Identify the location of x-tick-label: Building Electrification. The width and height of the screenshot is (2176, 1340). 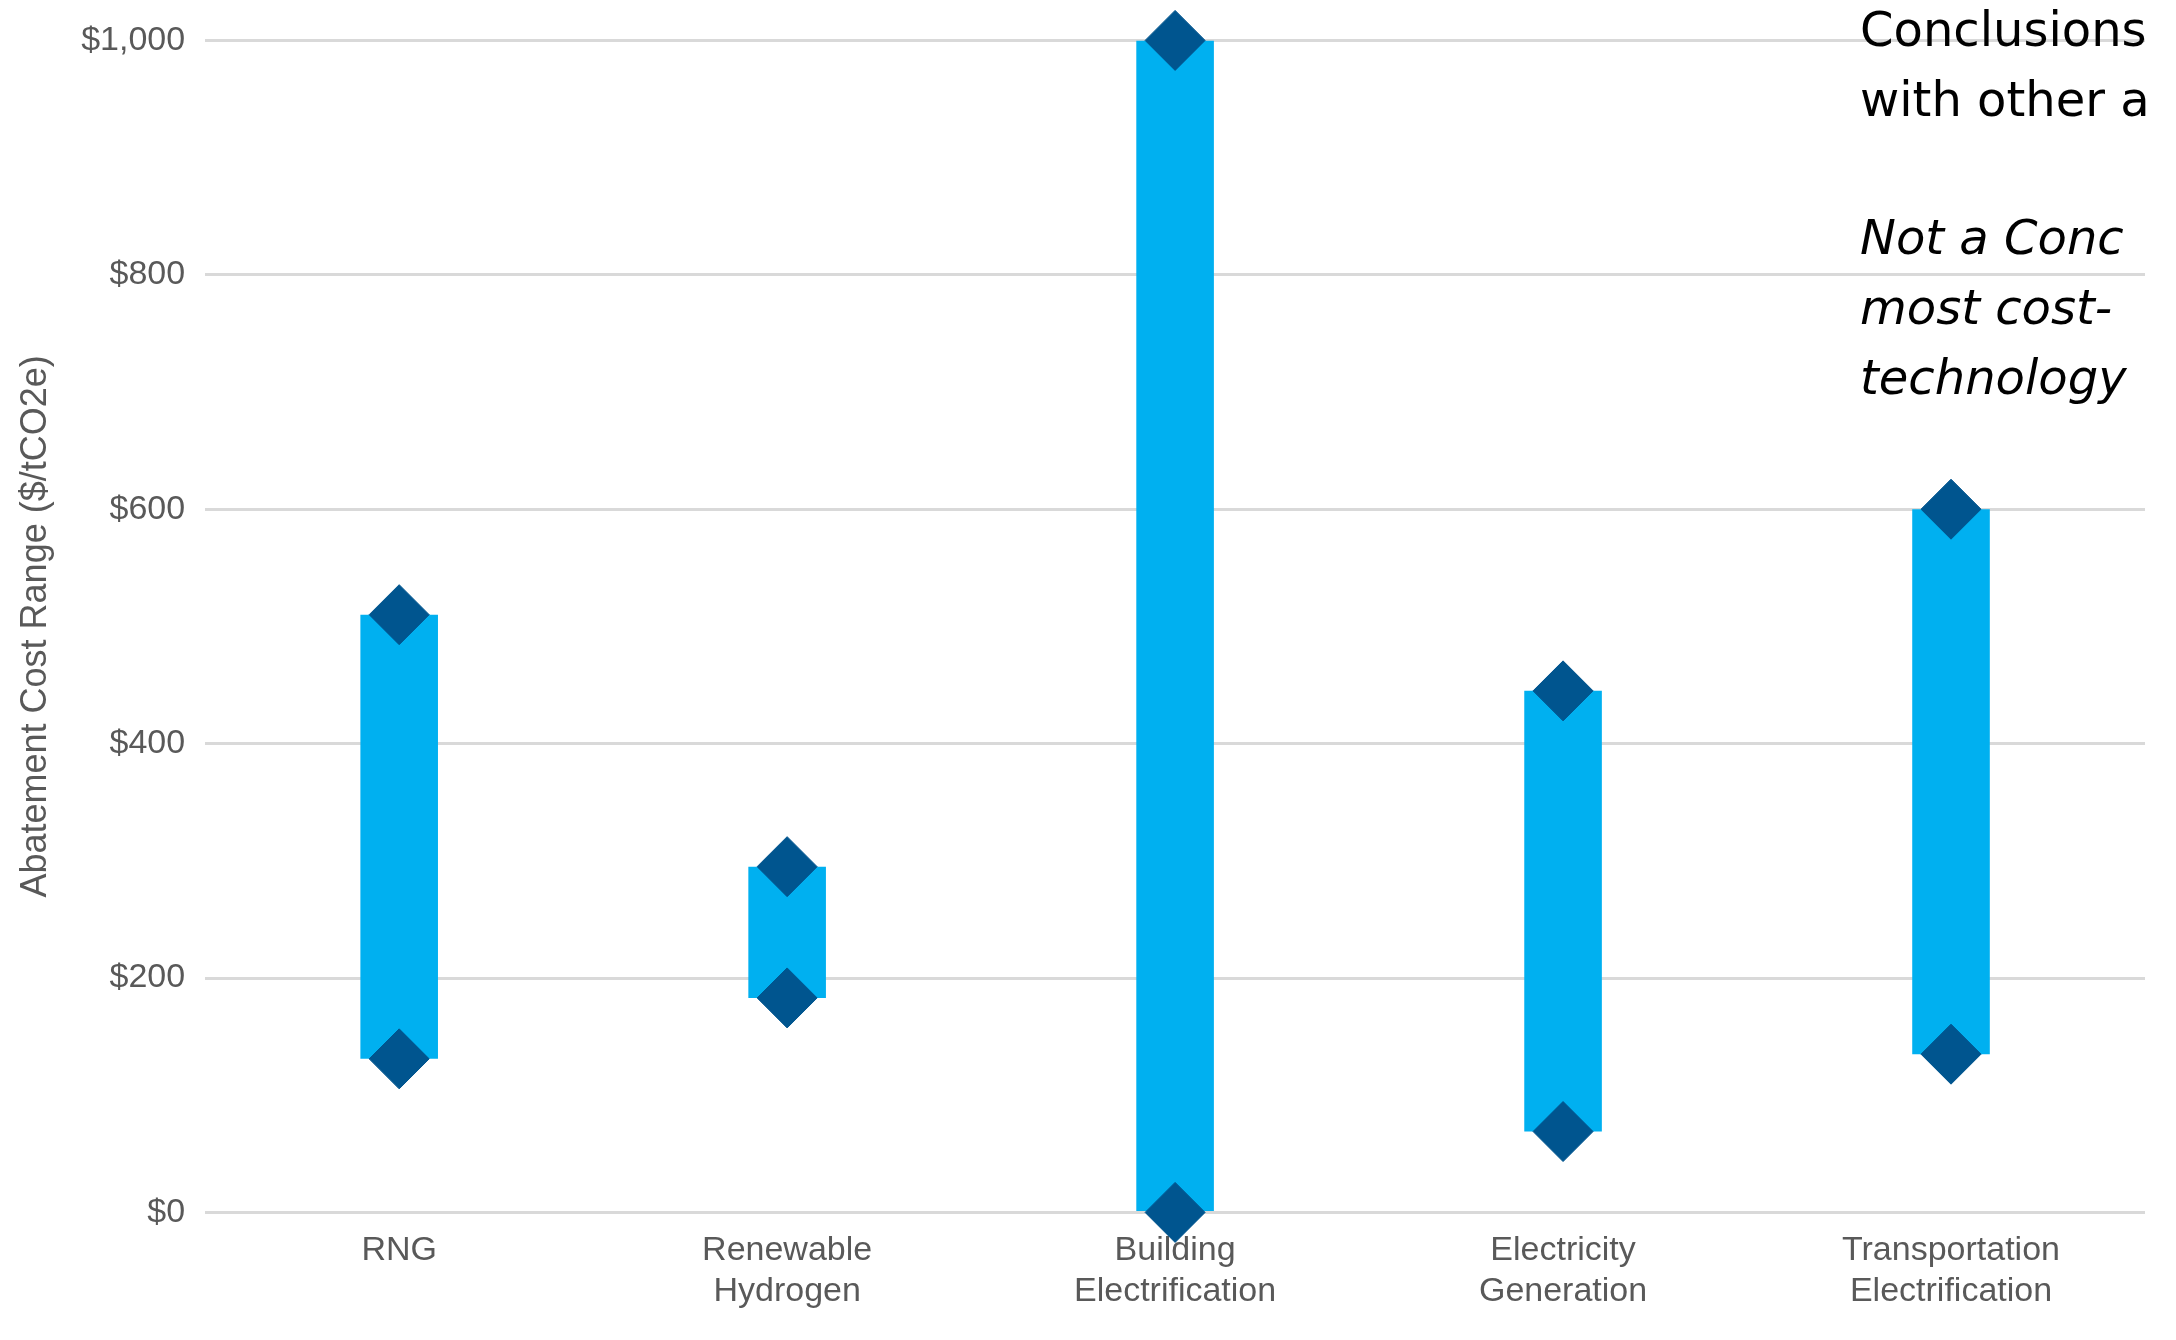
(1175, 1268).